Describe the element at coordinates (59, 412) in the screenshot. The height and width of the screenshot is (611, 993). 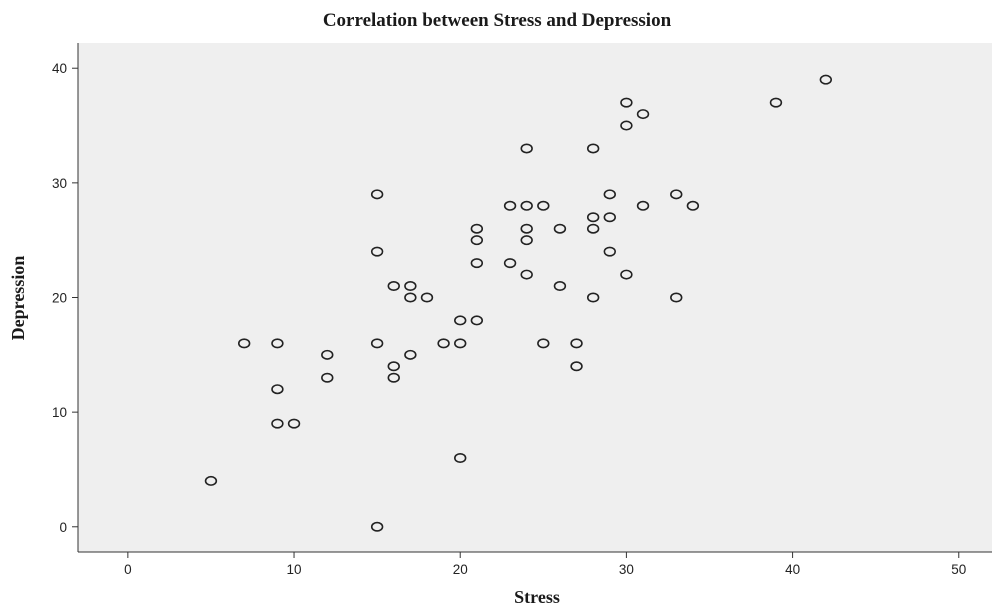
I see `y-tick-label: 10` at that location.